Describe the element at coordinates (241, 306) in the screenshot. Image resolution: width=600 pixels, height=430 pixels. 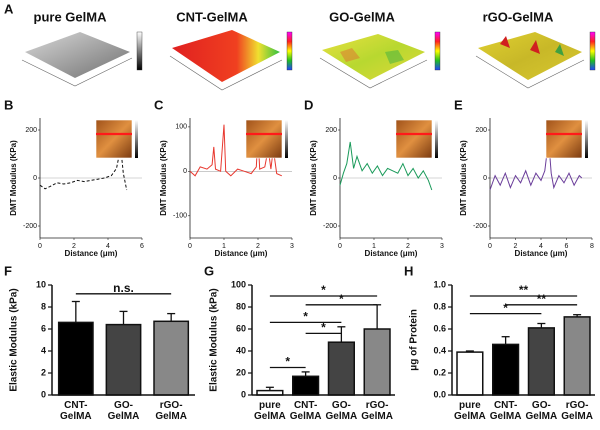
I see `y-tick-label: 80` at that location.